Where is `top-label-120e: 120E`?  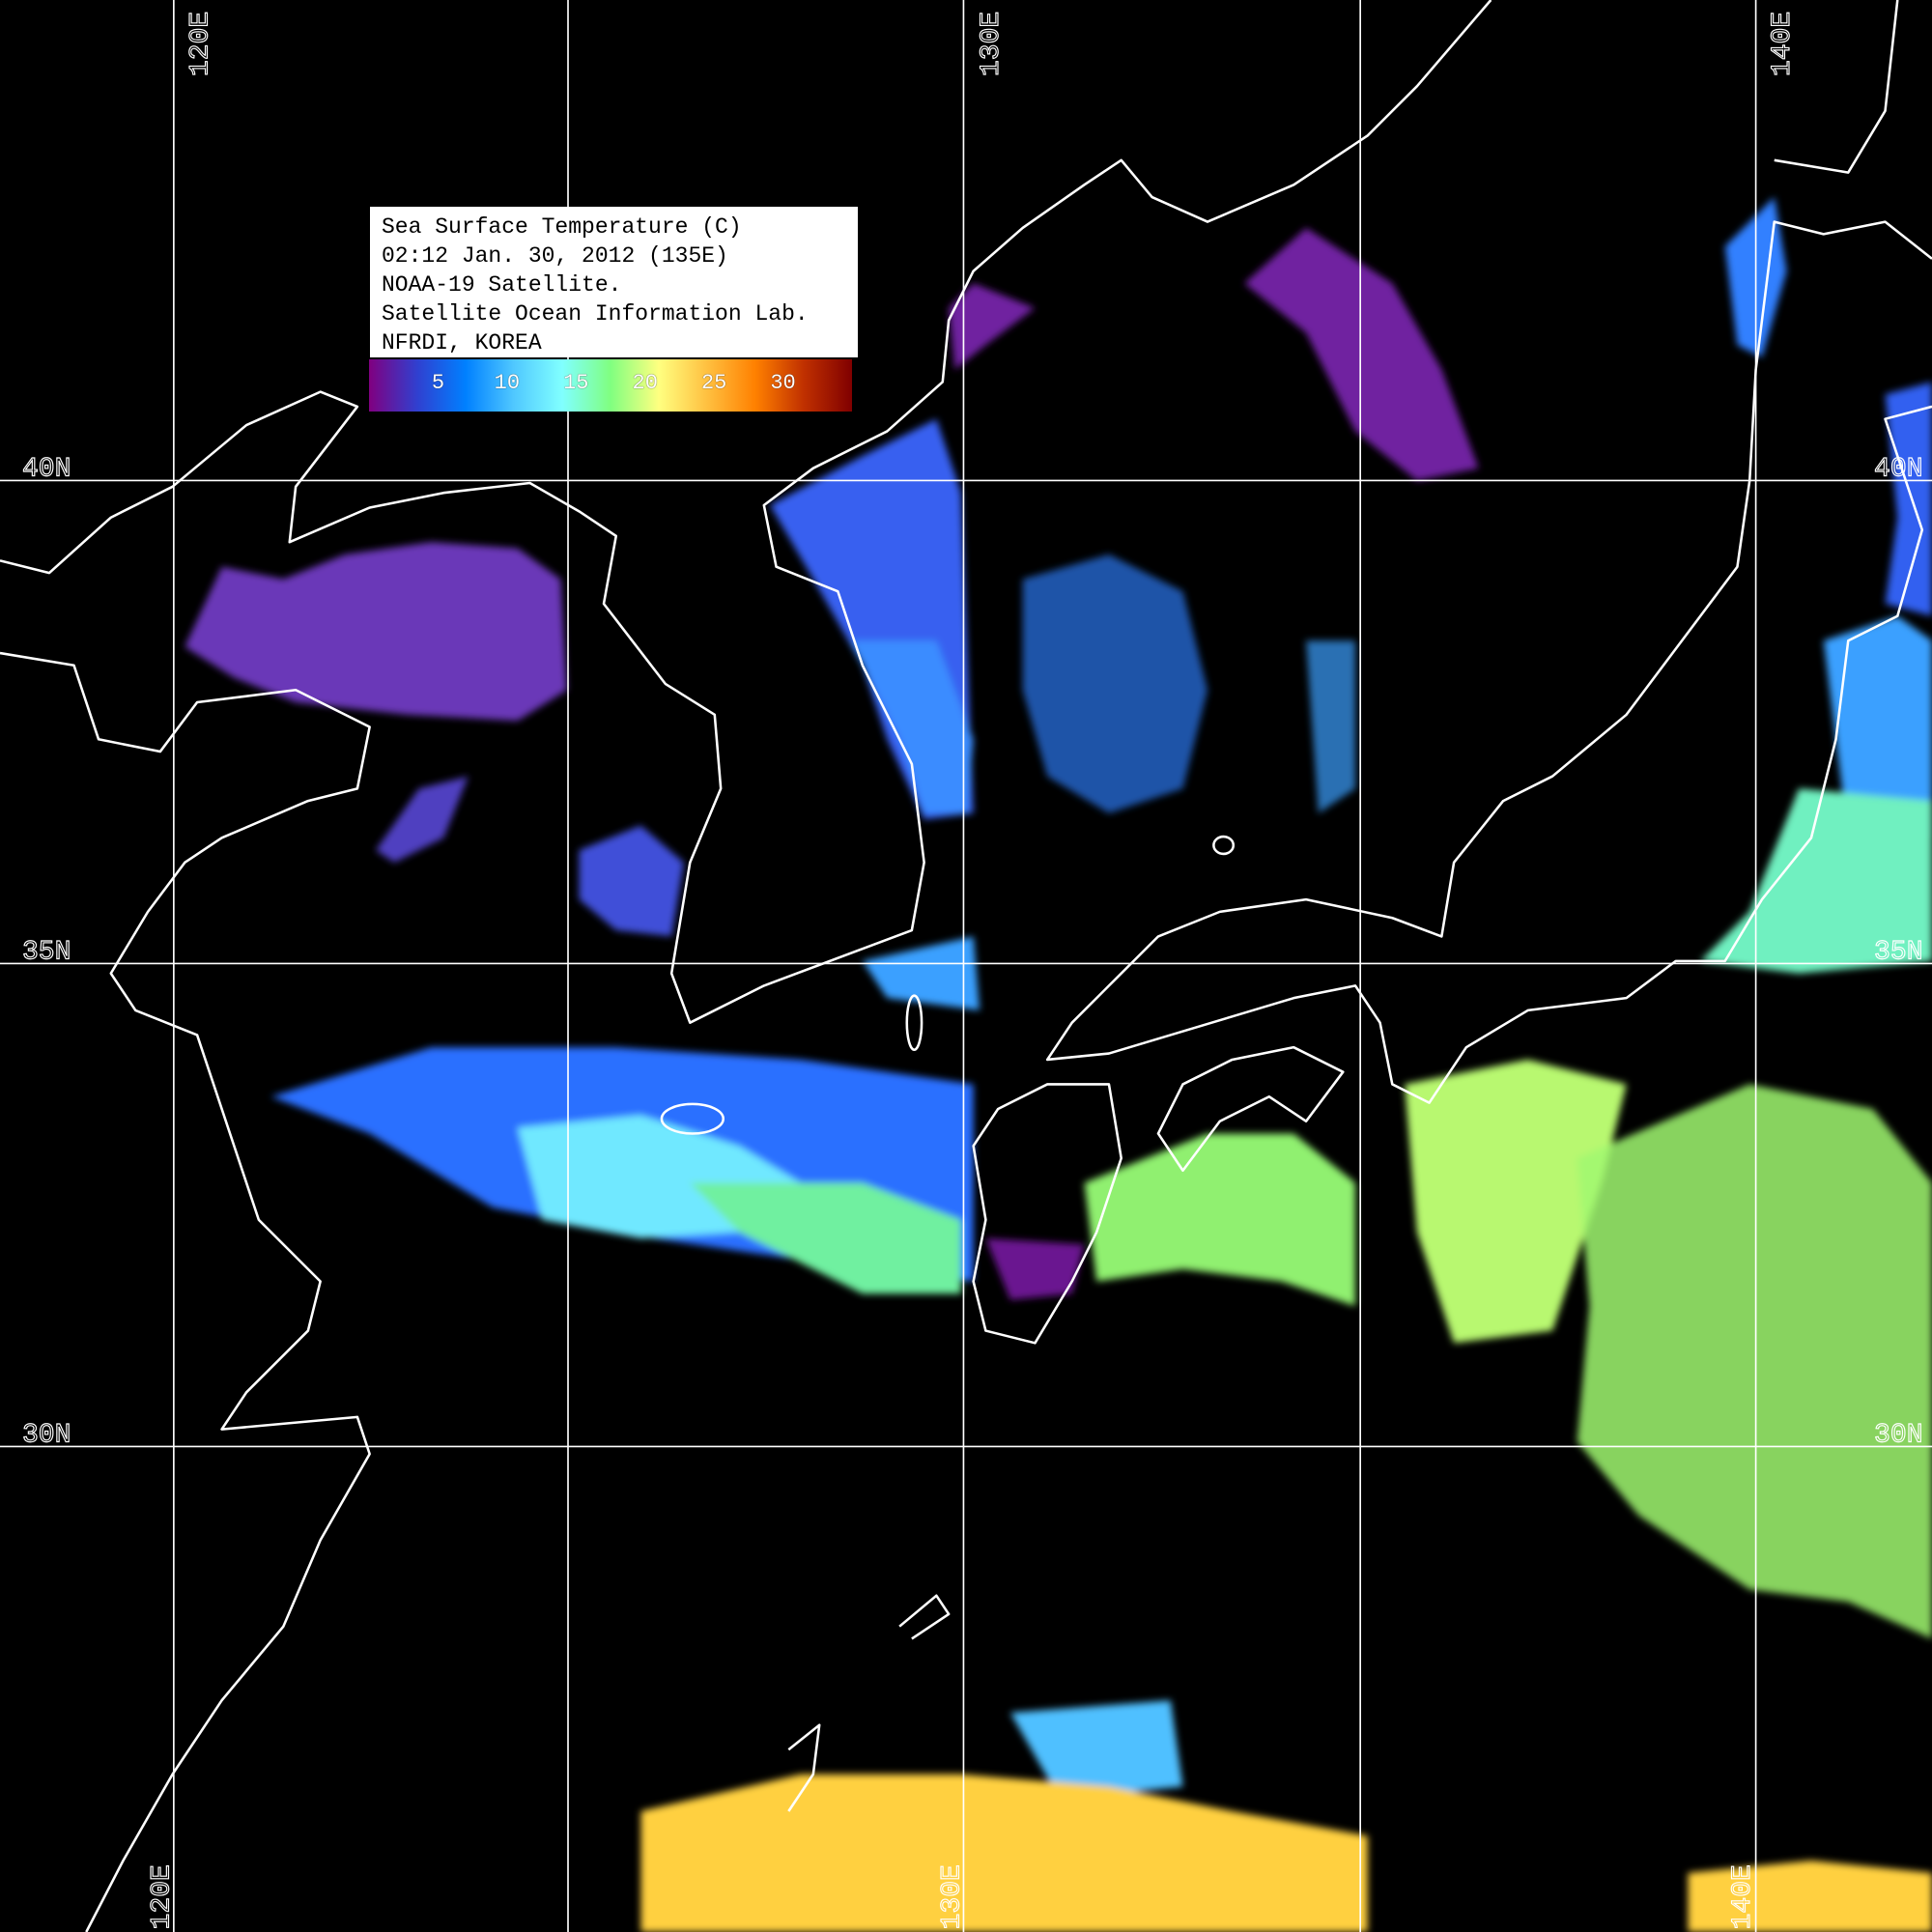
top-label-120e: 120E is located at coordinates (200, 44).